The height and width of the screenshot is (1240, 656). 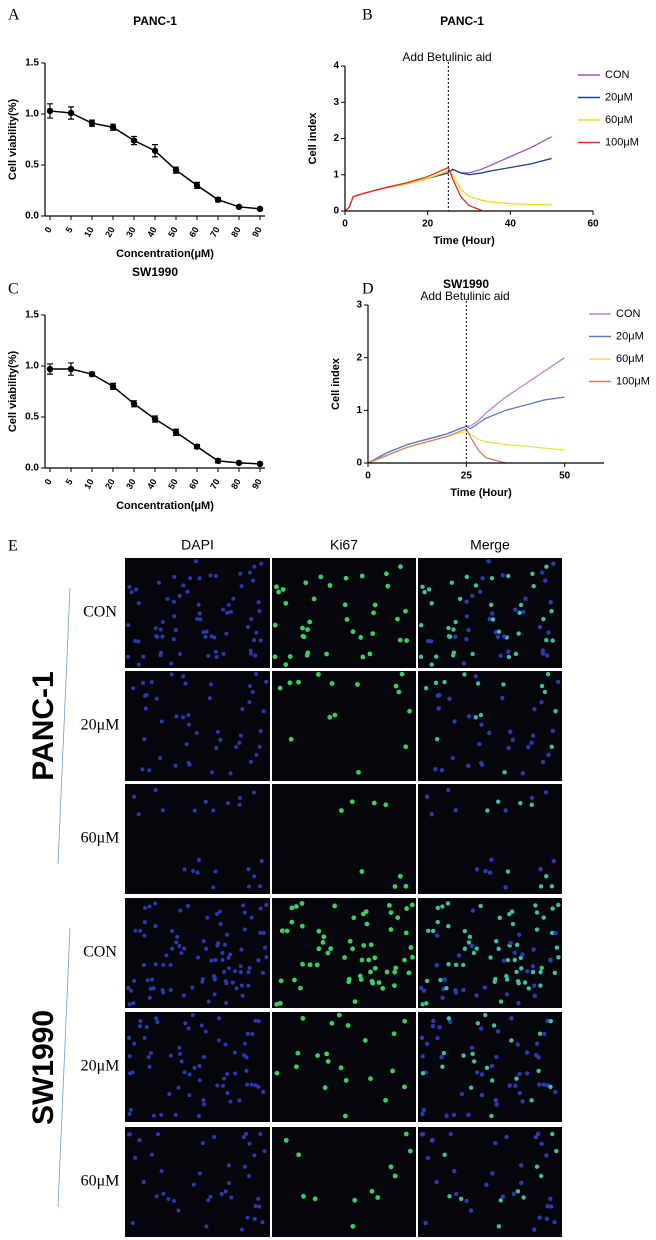 I want to click on x-tick-label: 60, so click(x=194, y=232).